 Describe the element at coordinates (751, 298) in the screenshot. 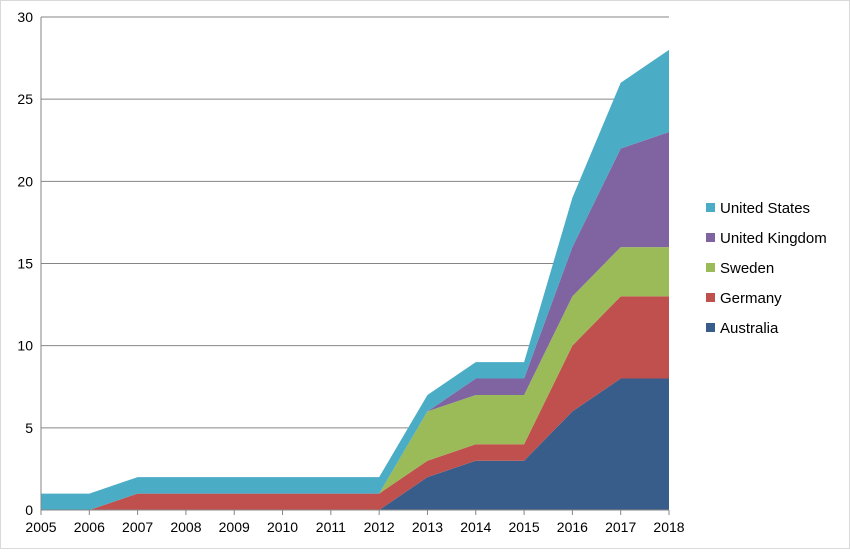

I see `legend-label: Germany` at that location.